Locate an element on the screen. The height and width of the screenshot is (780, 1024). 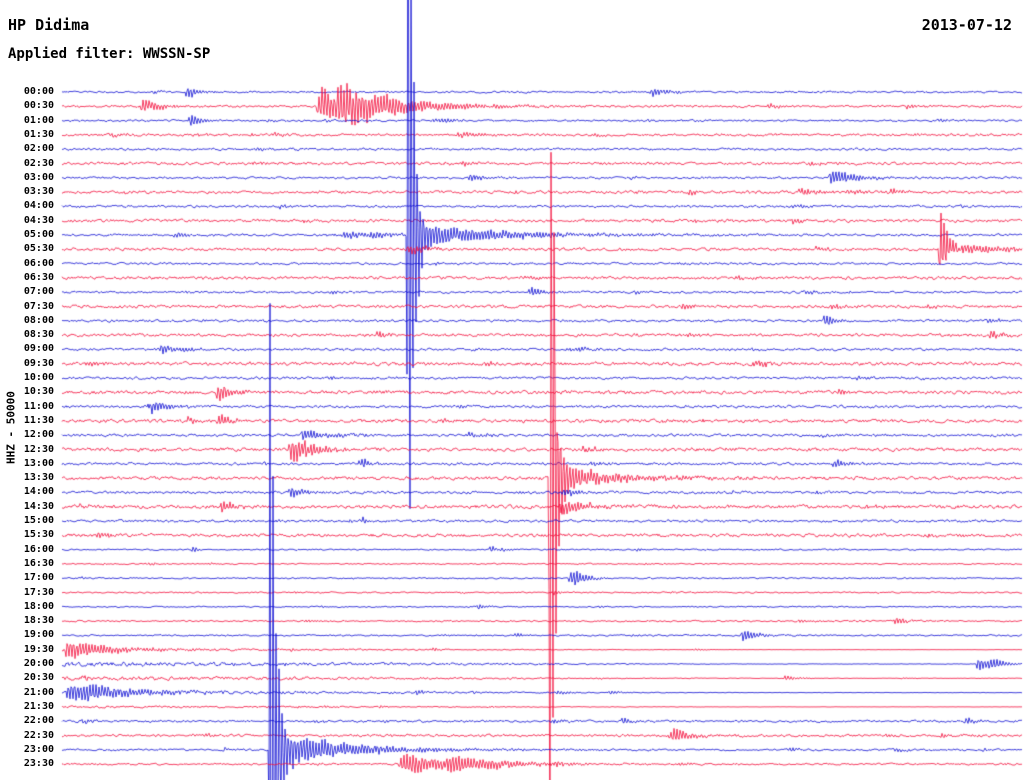
time-label: 05:00 is located at coordinates (38, 234).